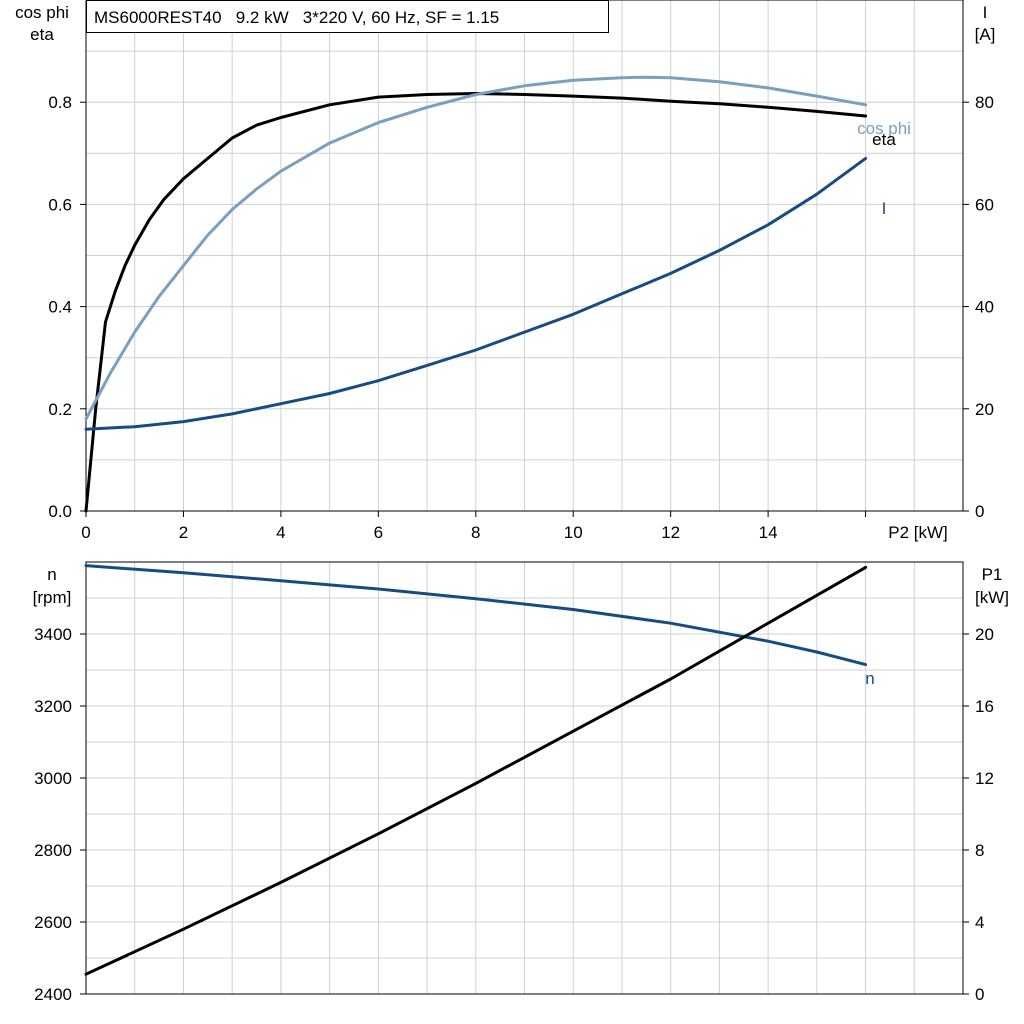 This screenshot has height=1024, width=1024. Describe the element at coordinates (60, 511) in the screenshot. I see `left-axis-tick-label: 0.0` at that location.